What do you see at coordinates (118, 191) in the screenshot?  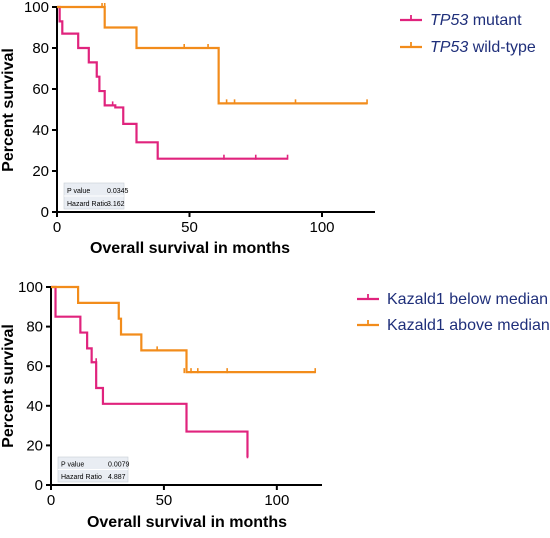 I see `p-value: 0.0345` at bounding box center [118, 191].